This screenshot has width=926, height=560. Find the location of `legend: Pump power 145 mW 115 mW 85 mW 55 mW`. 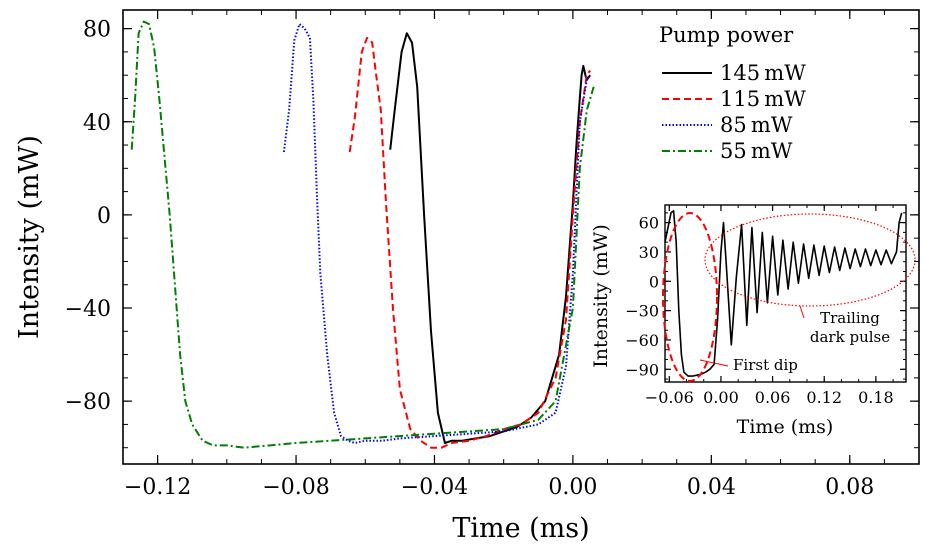

legend: Pump power 145 mW 115 mW 85 mW 55 mW is located at coordinates (732, 93).